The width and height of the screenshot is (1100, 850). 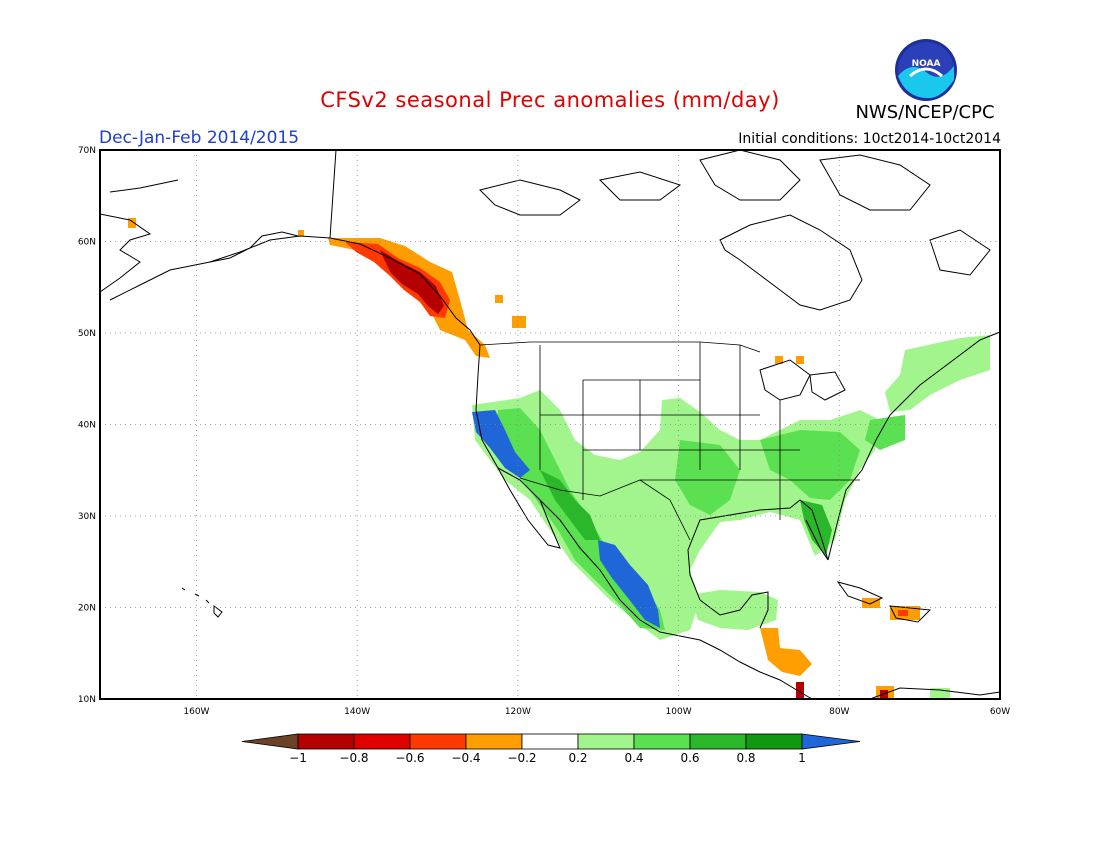 What do you see at coordinates (199, 138) in the screenshot?
I see `season-label: Dec-Jan-Feb 2014/2015` at bounding box center [199, 138].